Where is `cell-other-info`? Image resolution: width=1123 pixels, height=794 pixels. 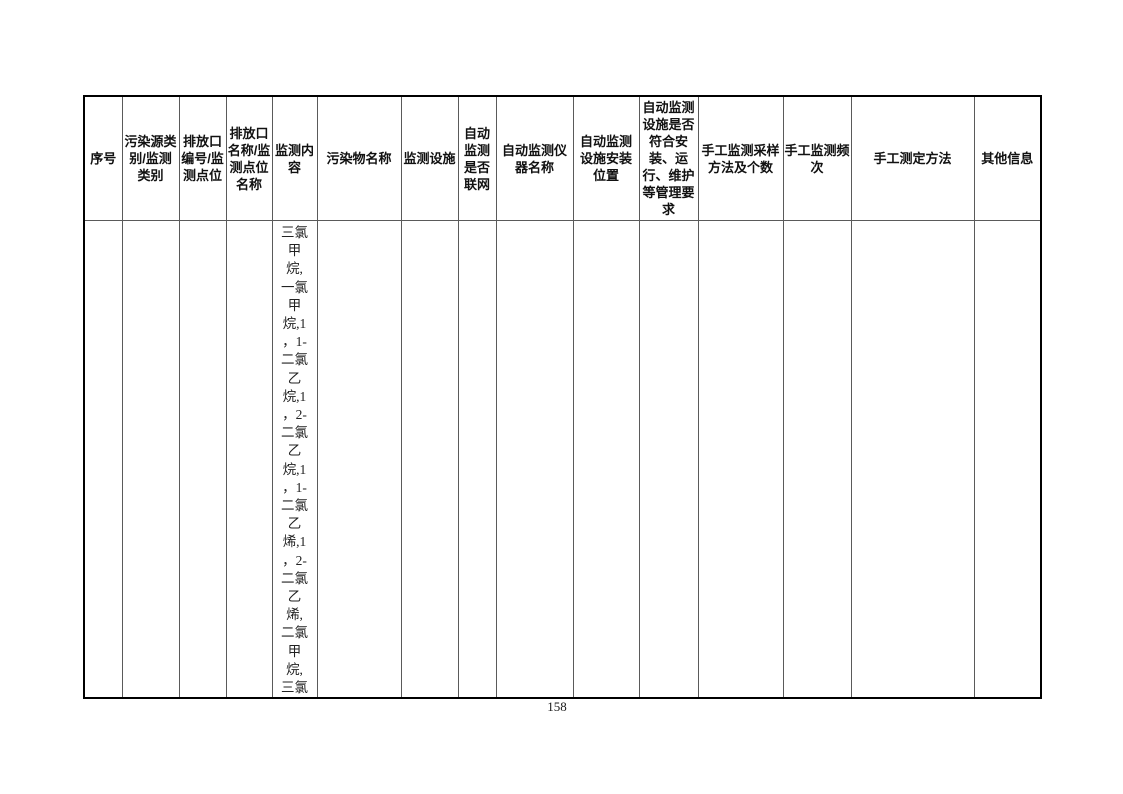 cell-other-info is located at coordinates (1007, 459).